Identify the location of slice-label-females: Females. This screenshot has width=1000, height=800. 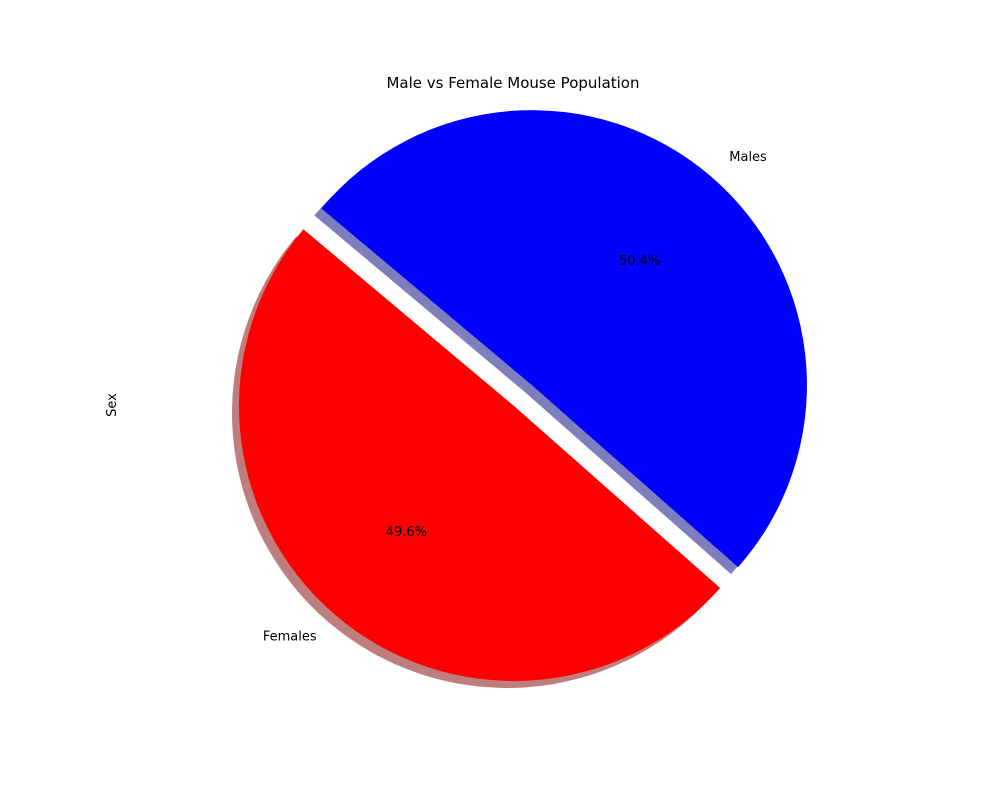
(290, 636).